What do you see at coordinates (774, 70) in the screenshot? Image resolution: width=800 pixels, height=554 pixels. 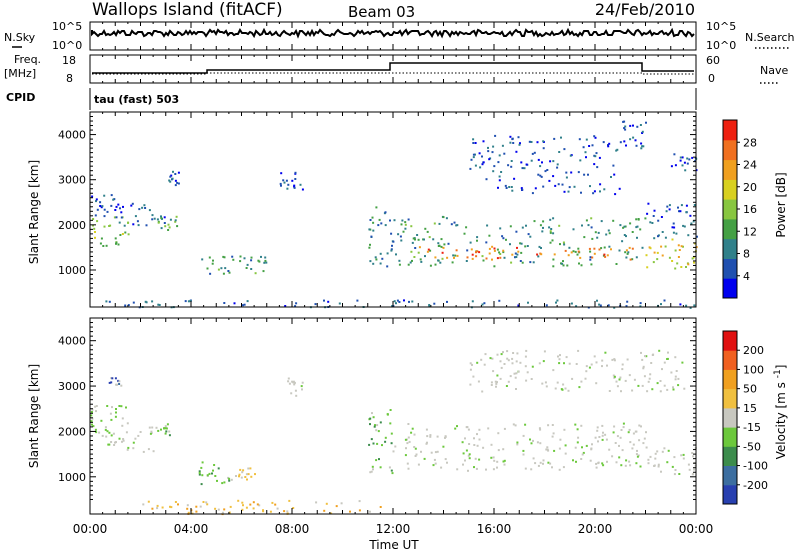 I see `nave-label: Nave` at bounding box center [774, 70].